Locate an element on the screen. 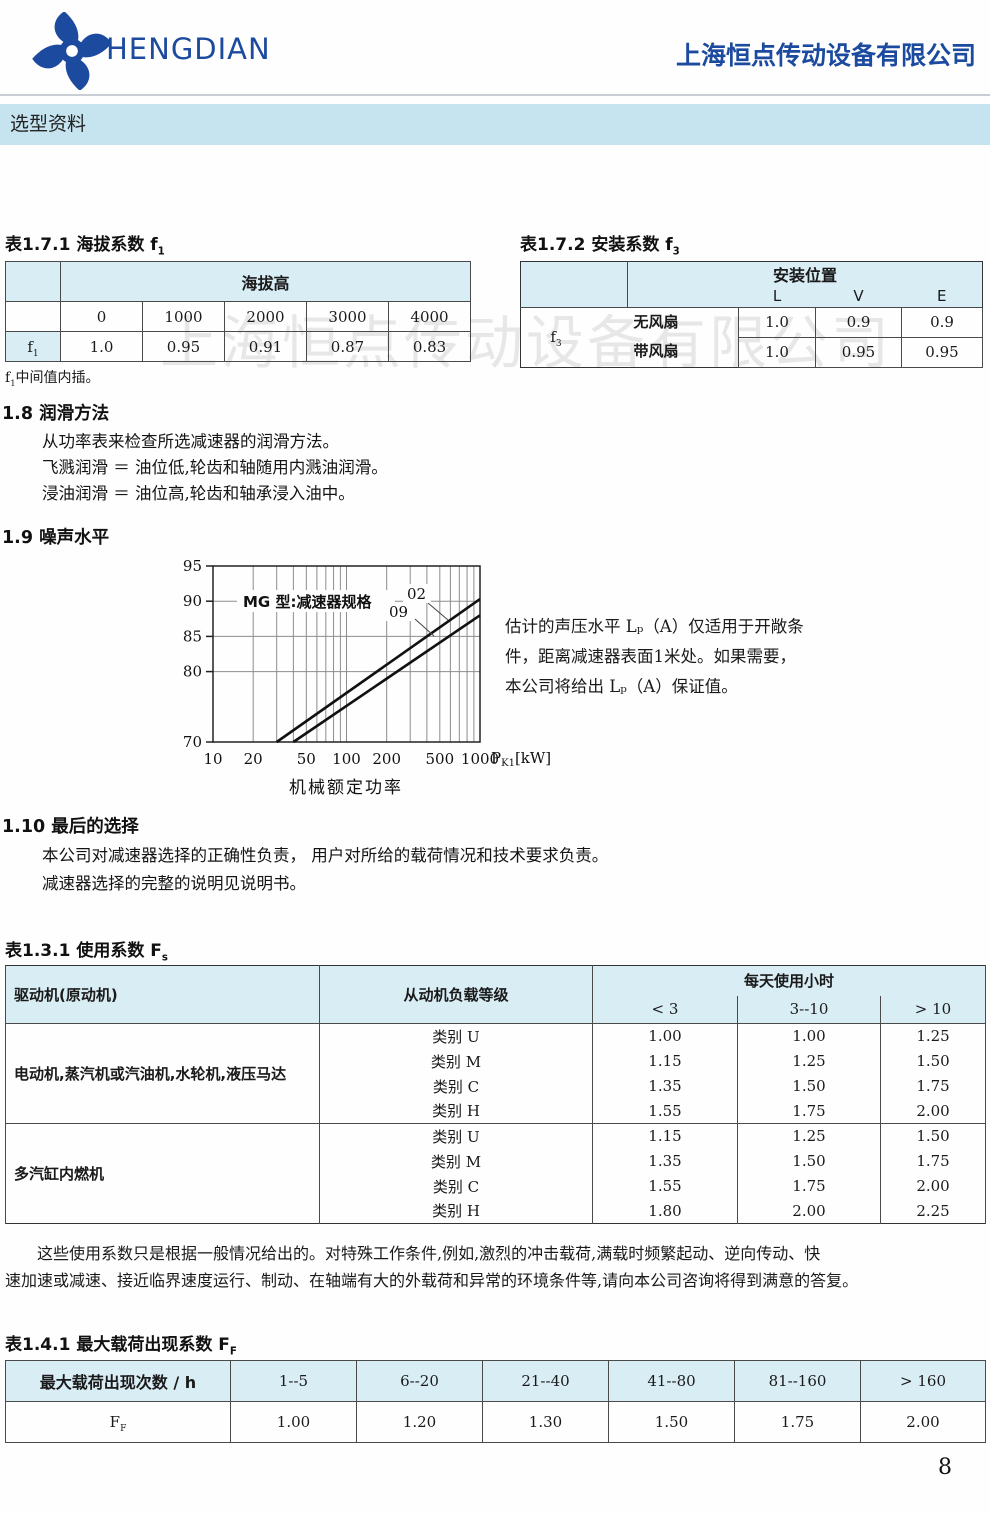  load-class: 类别 H is located at coordinates (456, 1111).